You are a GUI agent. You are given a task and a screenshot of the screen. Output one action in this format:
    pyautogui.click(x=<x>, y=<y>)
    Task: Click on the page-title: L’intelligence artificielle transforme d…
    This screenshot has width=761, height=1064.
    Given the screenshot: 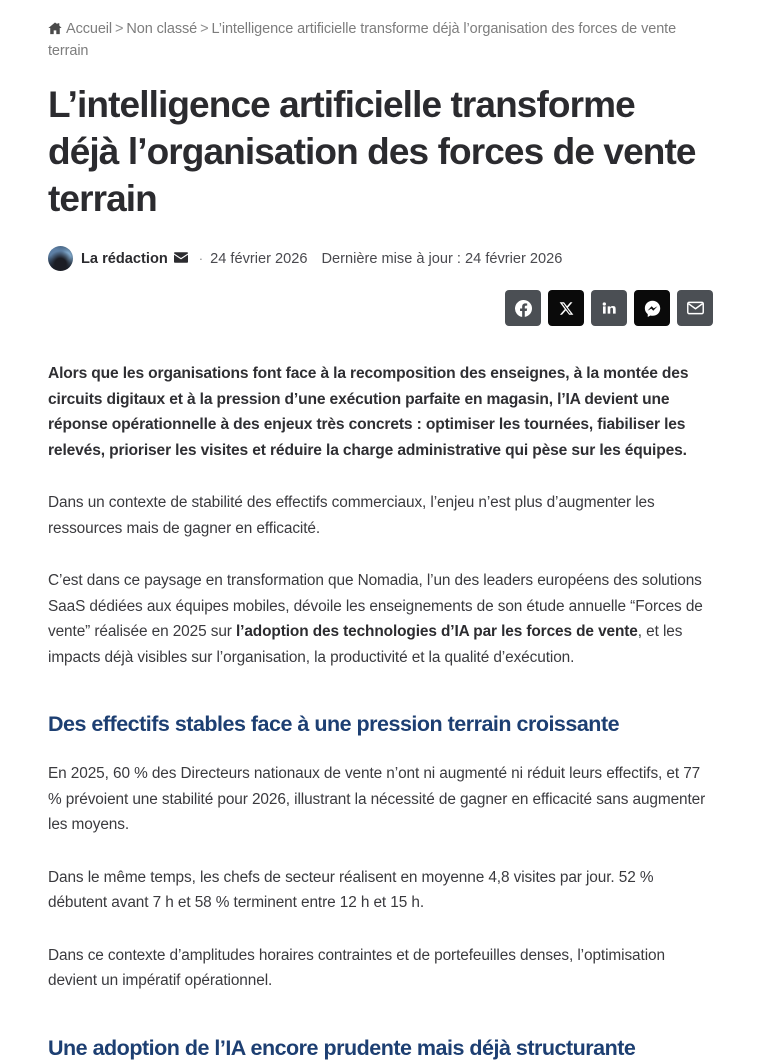 What is the action you would take?
    pyautogui.click(x=372, y=151)
    